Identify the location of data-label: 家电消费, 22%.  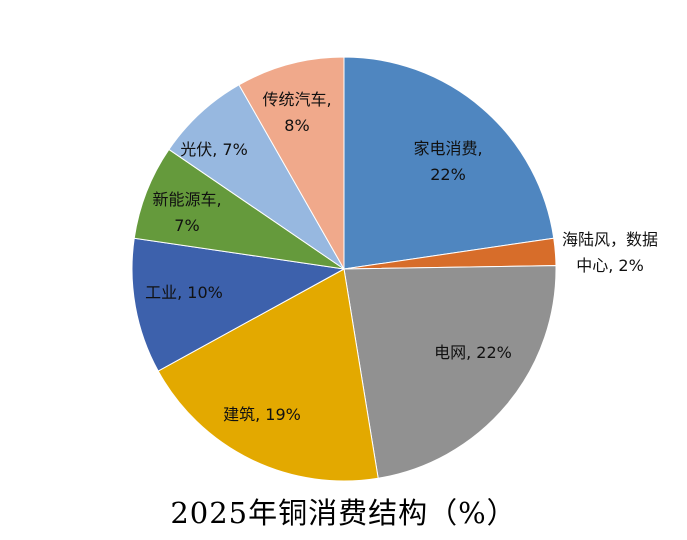
(448, 161).